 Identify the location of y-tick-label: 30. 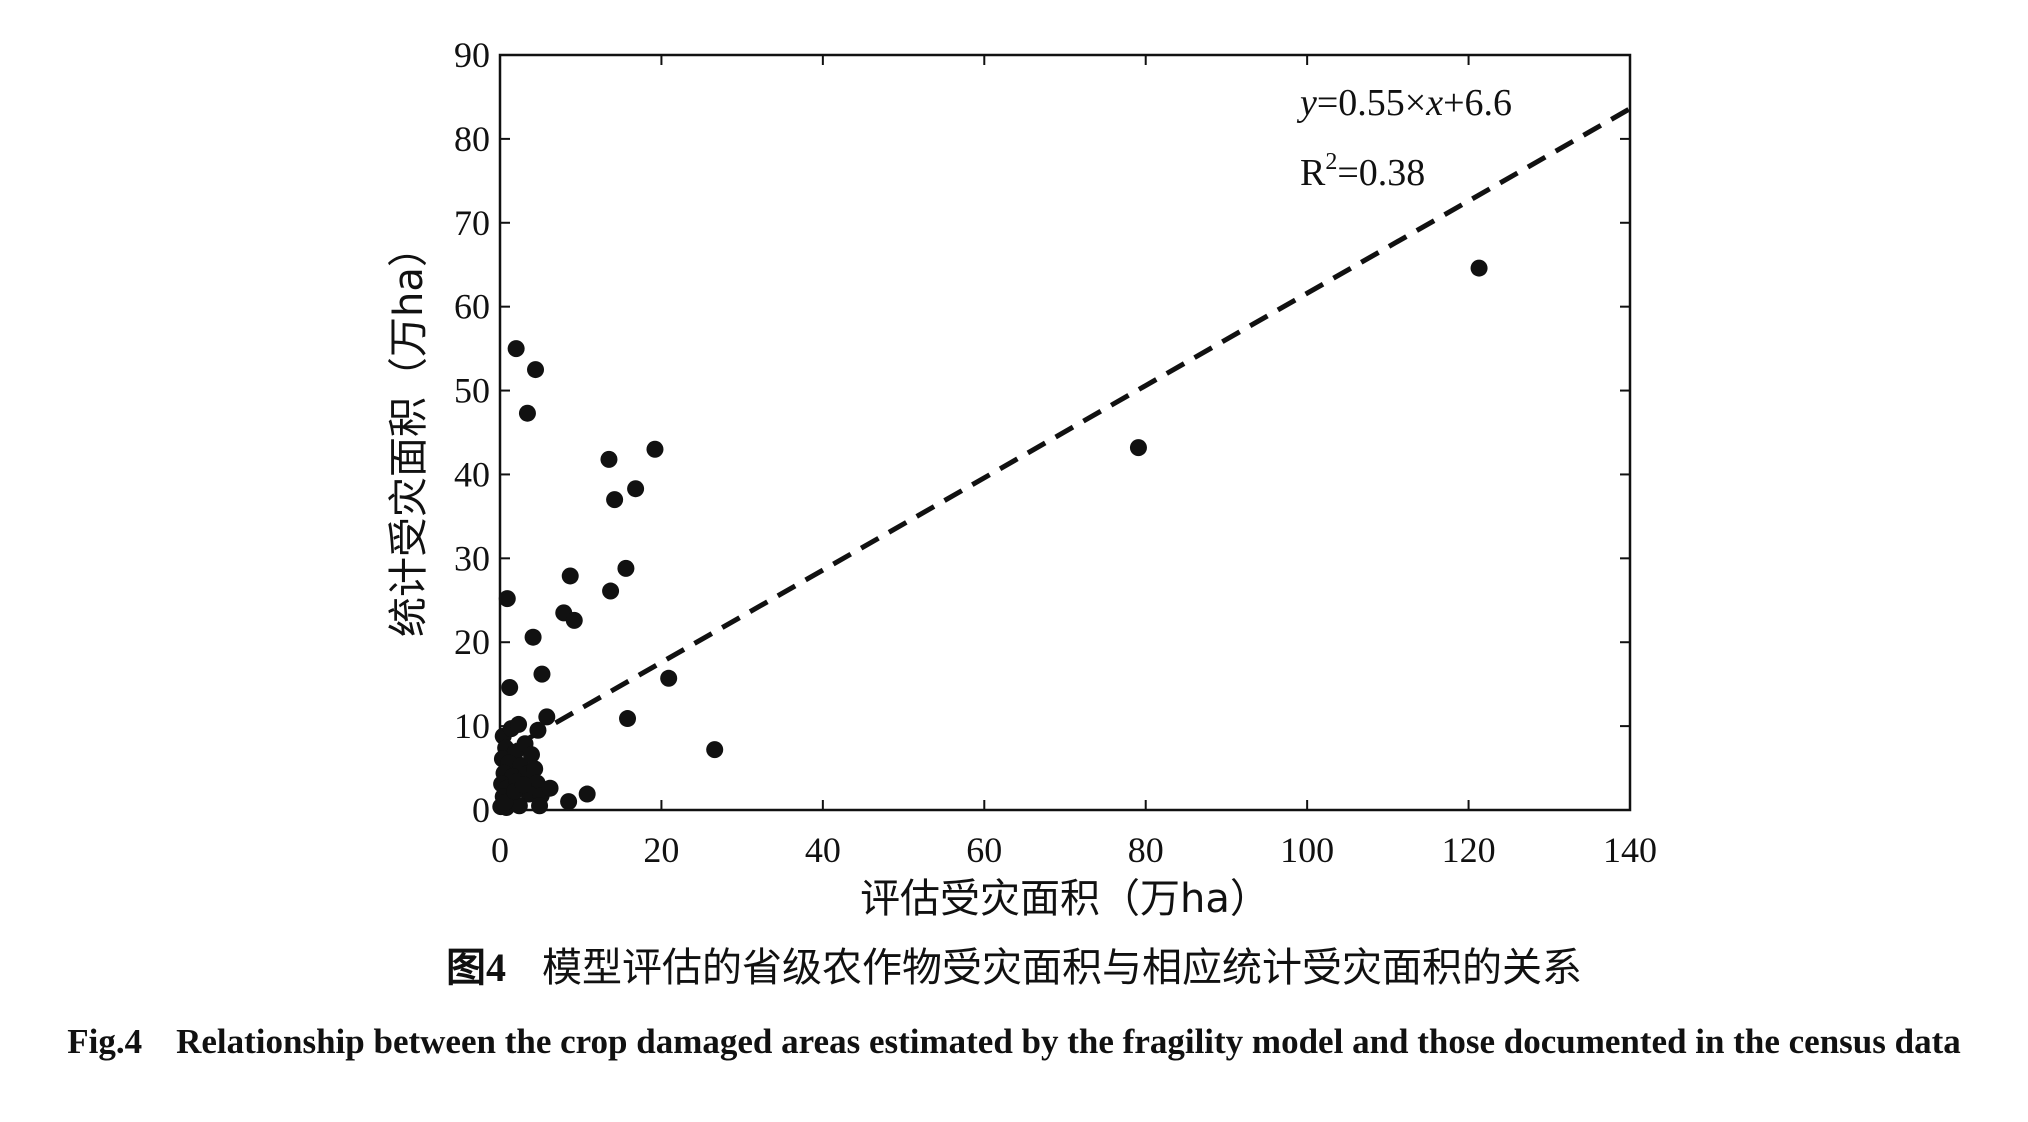
(472, 558).